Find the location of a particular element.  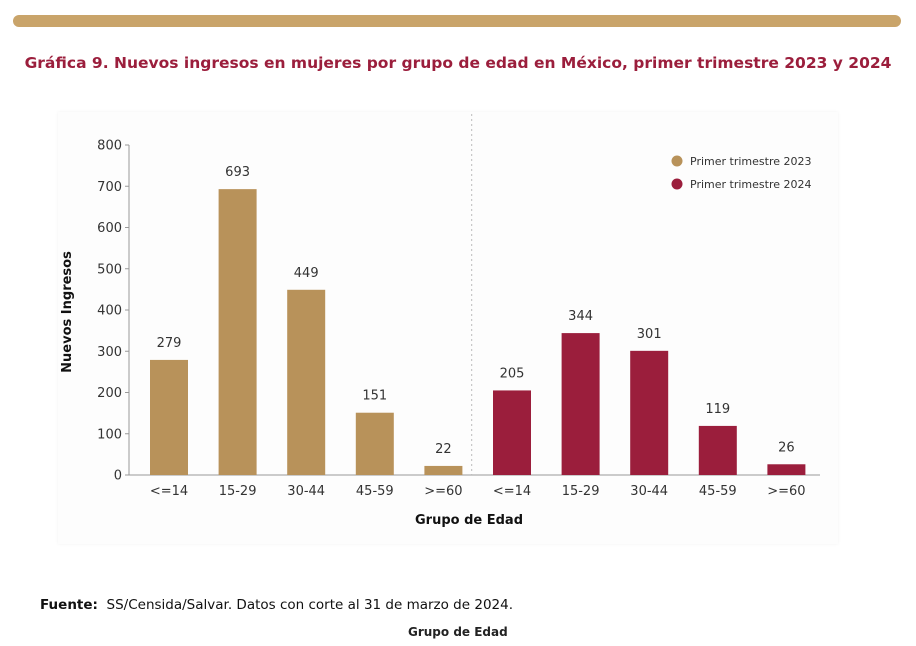

data-label: 22 is located at coordinates (443, 449).